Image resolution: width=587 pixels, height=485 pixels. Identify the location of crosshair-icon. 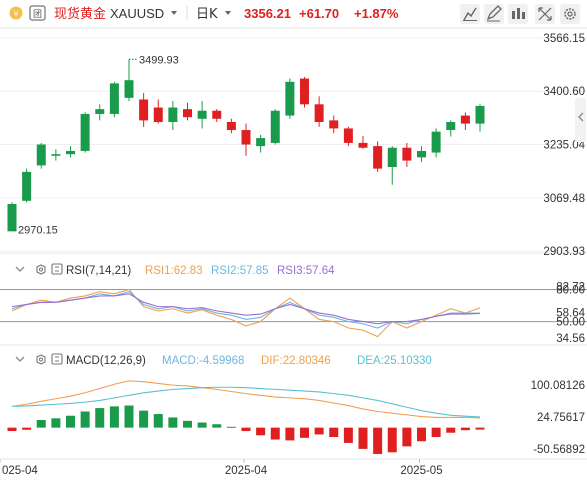
(470, 14).